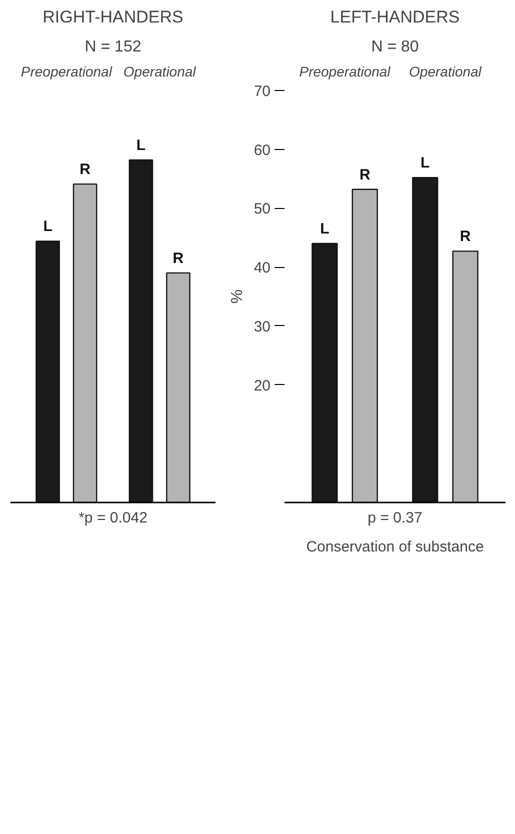  Describe the element at coordinates (262, 327) in the screenshot. I see `y-tick-label: 30` at that location.